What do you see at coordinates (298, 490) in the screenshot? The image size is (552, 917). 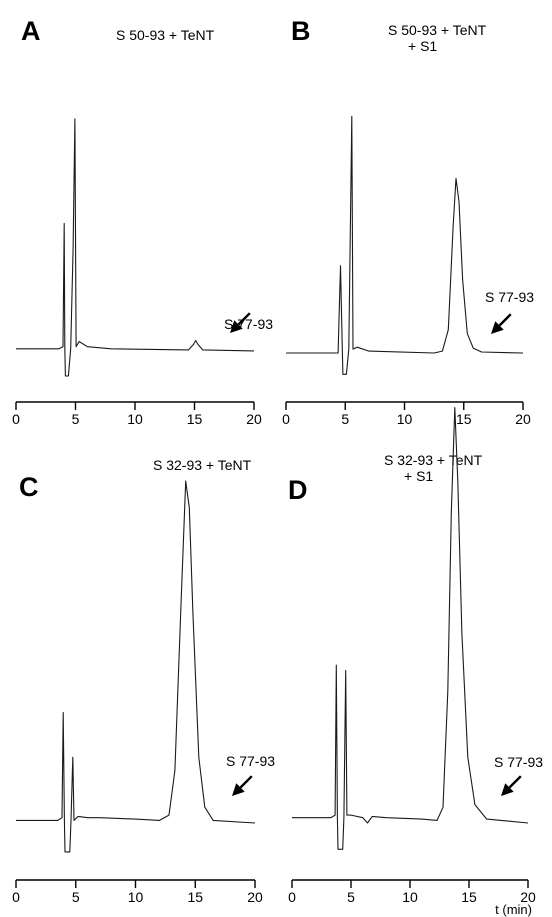 I see `panel-letter: D` at bounding box center [298, 490].